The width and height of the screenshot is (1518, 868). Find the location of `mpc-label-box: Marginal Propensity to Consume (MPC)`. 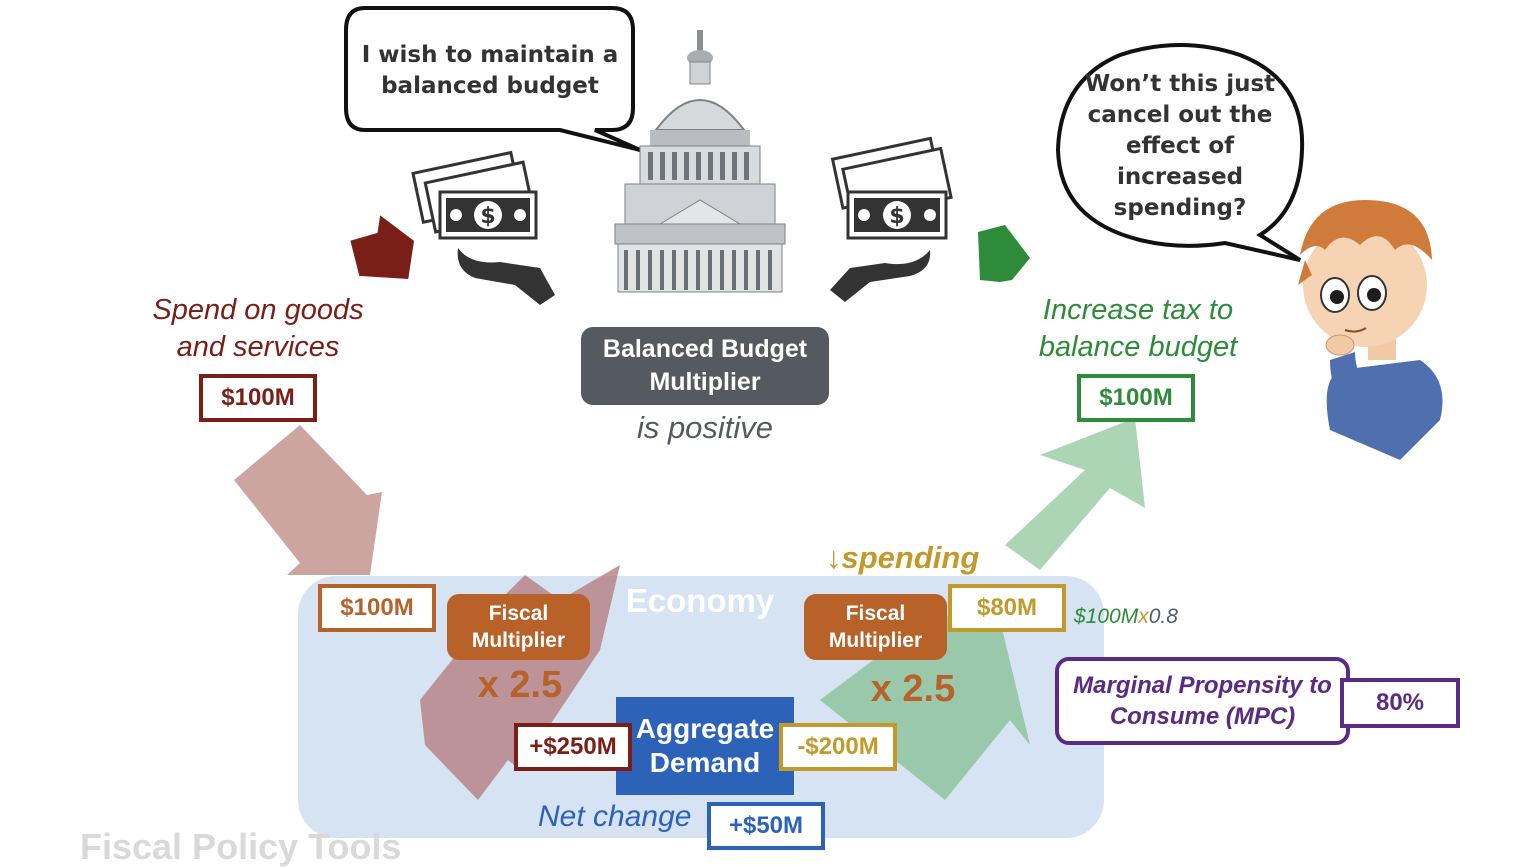

mpc-label-box: Marginal Propensity to Consume (MPC) is located at coordinates (1202, 701).